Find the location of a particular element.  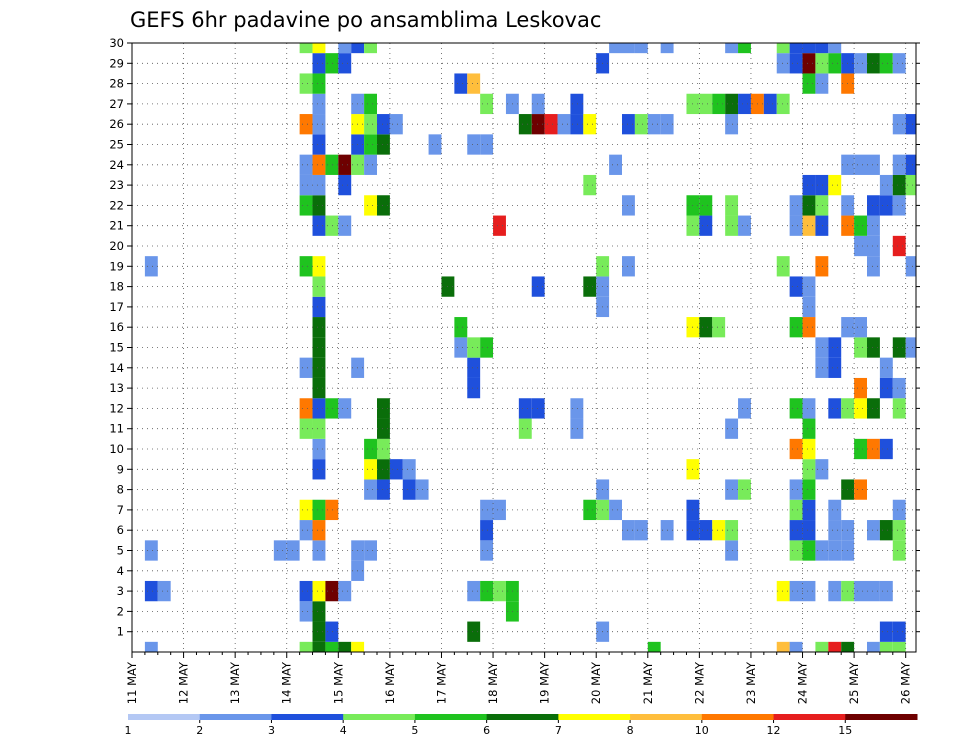

y-tick-label: 5 is located at coordinates (120, 551).